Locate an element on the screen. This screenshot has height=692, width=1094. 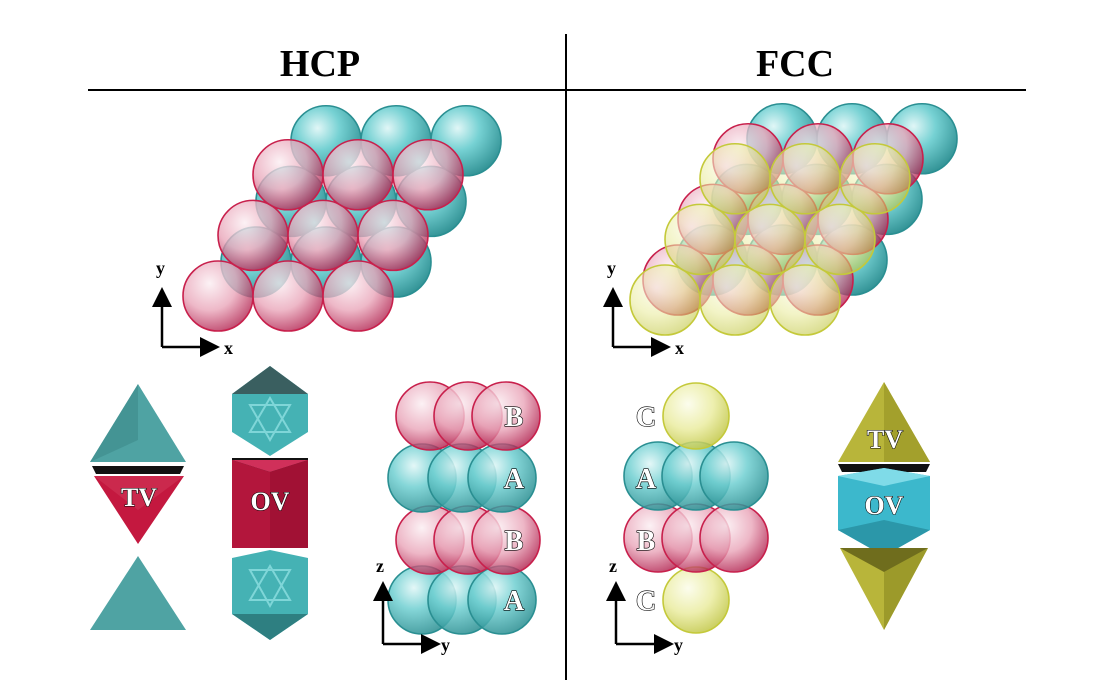
fcc-ov-label: OV is located at coordinates (884, 505).